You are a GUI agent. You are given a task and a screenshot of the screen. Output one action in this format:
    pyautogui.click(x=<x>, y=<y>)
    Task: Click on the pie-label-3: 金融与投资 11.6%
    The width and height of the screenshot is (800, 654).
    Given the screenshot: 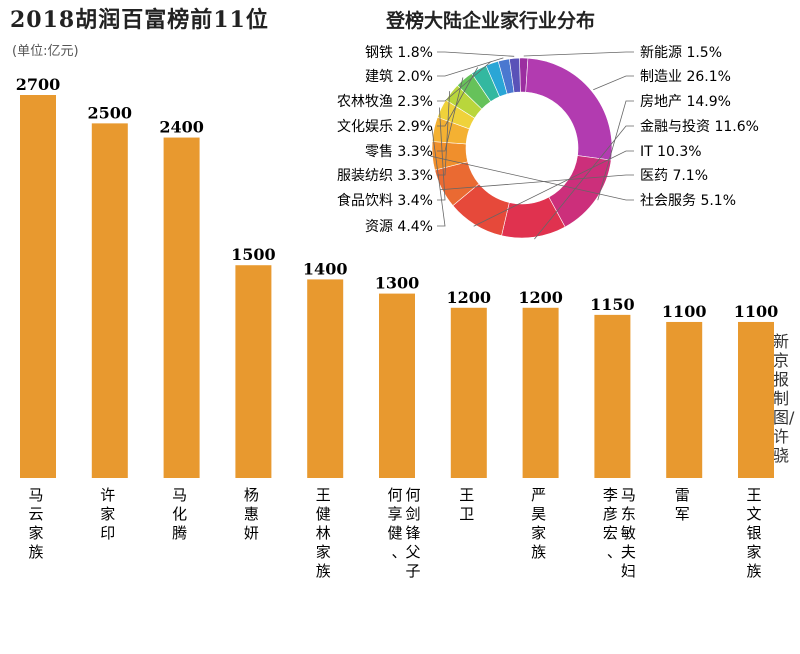 What is the action you would take?
    pyautogui.click(x=699, y=127)
    